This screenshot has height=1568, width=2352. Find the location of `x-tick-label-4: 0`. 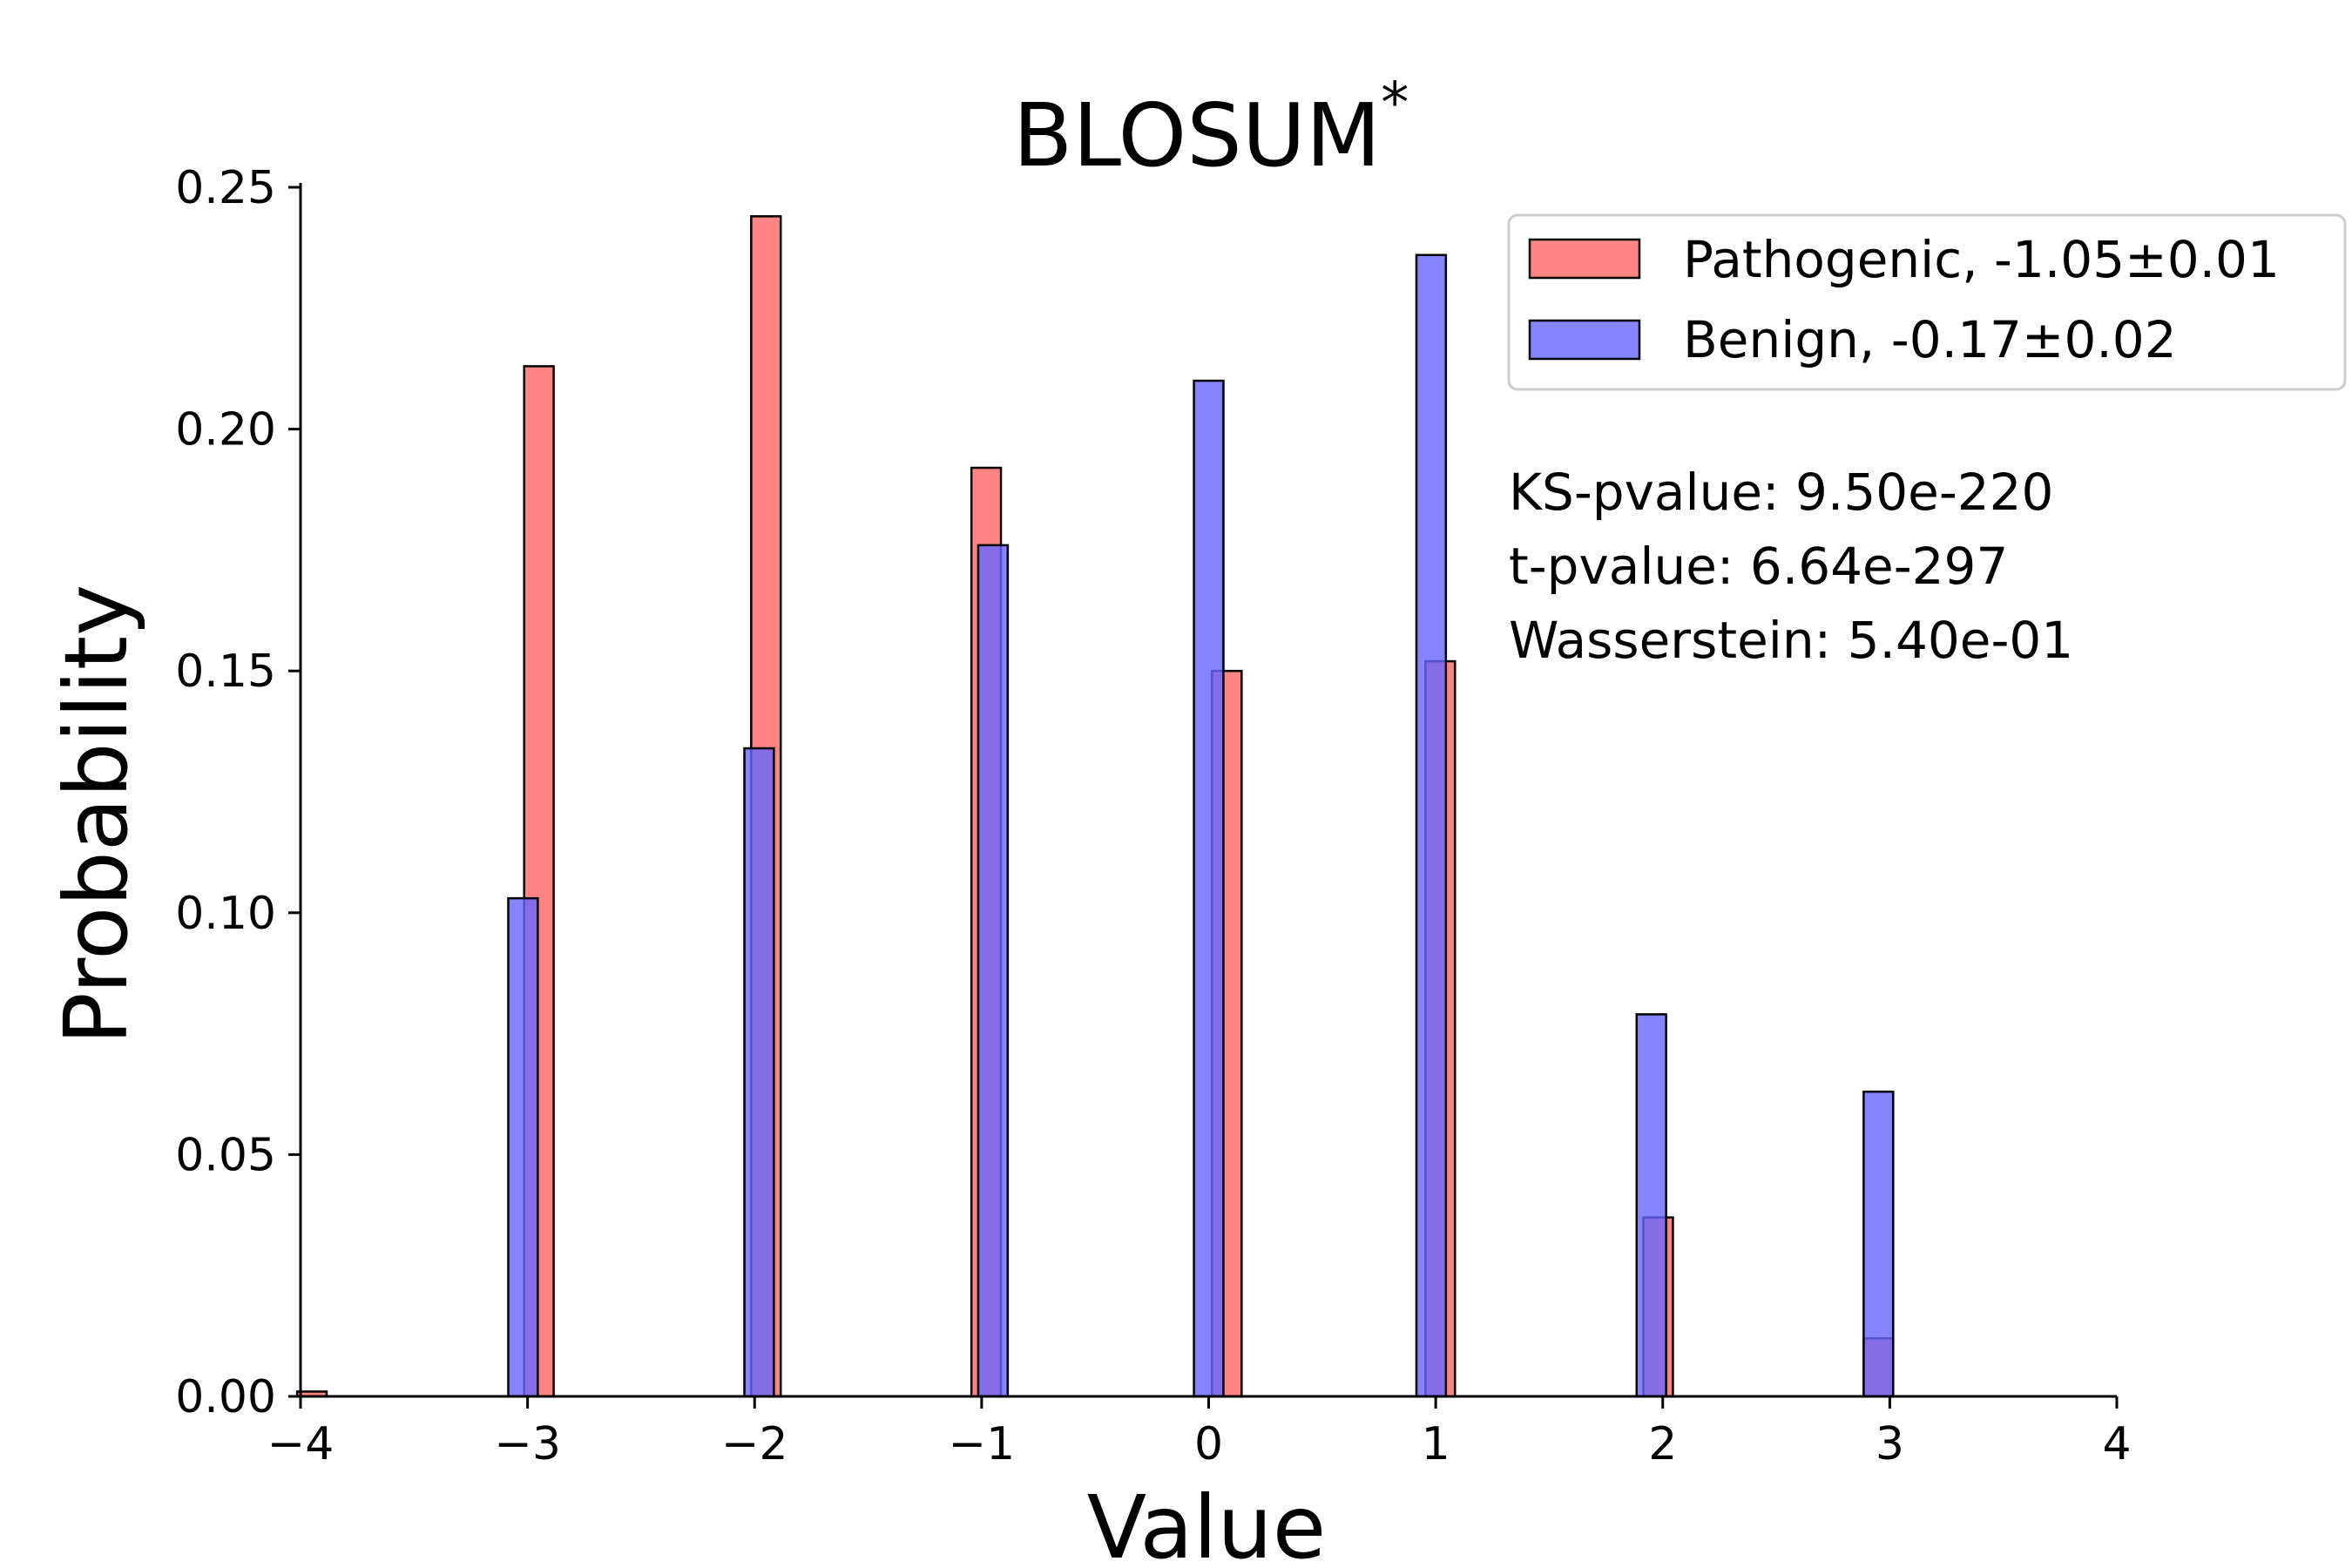

x-tick-label-4: 0 is located at coordinates (1208, 1444).